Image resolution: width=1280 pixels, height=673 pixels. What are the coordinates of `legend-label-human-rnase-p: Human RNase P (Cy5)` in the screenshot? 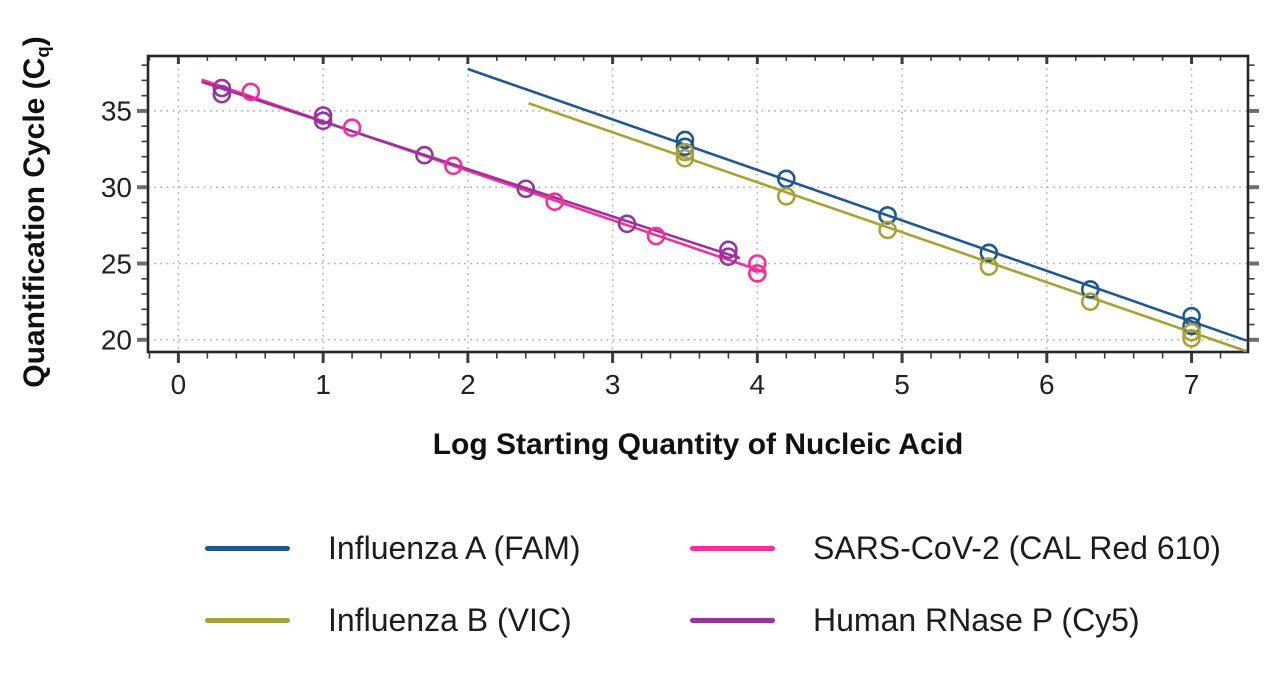 It's located at (976, 619).